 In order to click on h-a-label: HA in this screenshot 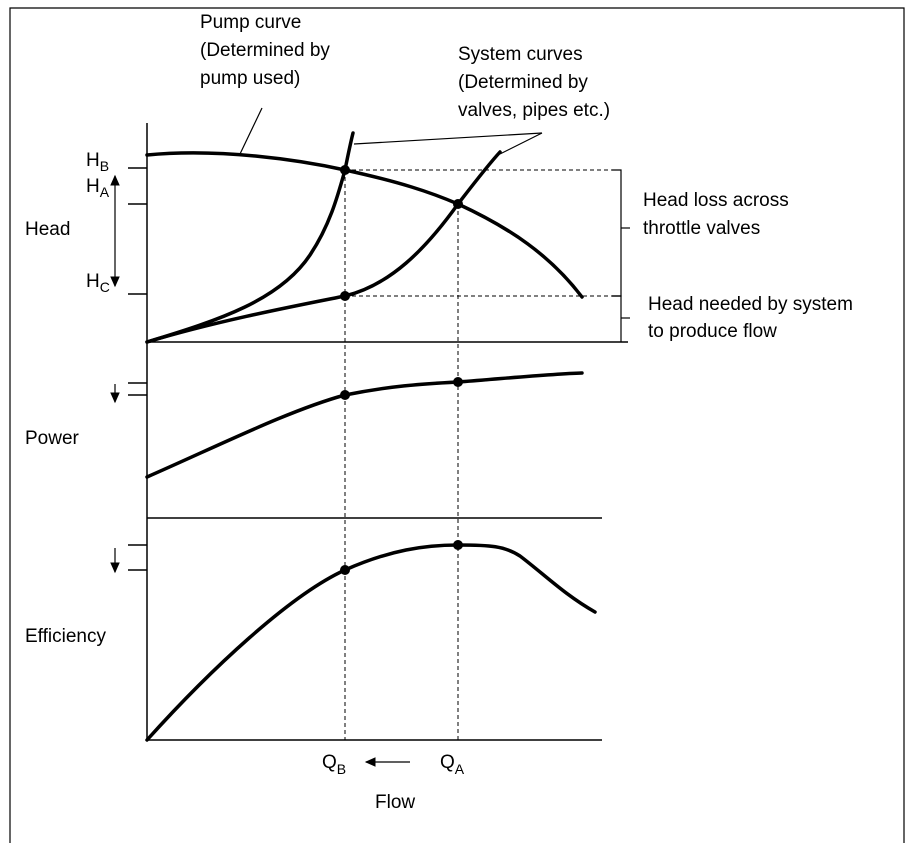, I will do `click(98, 188)`.